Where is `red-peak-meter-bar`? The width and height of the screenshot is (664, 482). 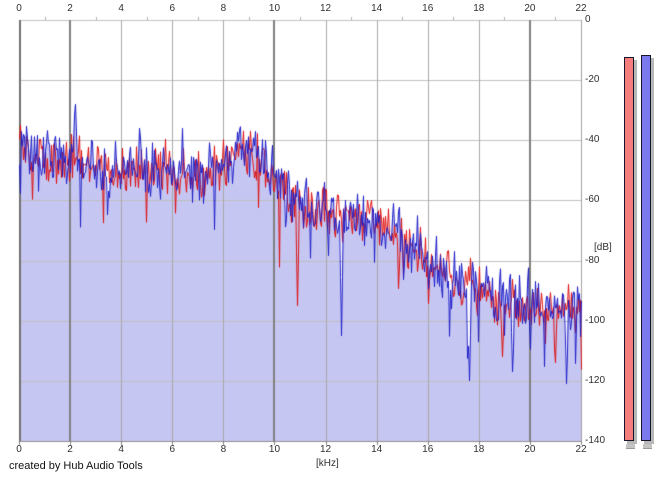
red-peak-meter-bar is located at coordinates (629, 249).